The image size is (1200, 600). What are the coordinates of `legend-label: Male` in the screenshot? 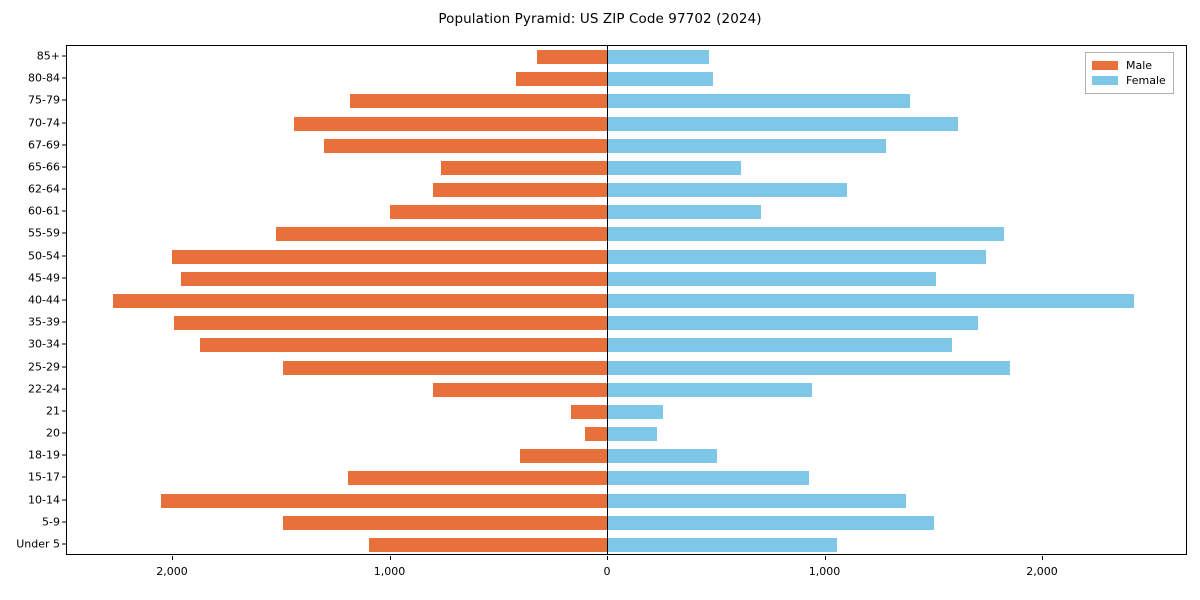 It's located at (1139, 65).